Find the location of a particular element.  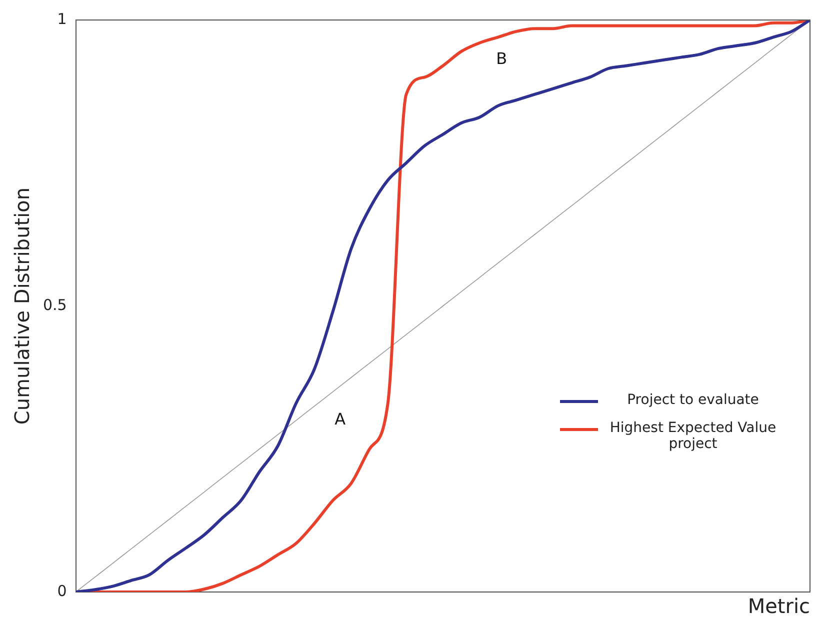

legend-label: Highest Expected Value project is located at coordinates (693, 436).